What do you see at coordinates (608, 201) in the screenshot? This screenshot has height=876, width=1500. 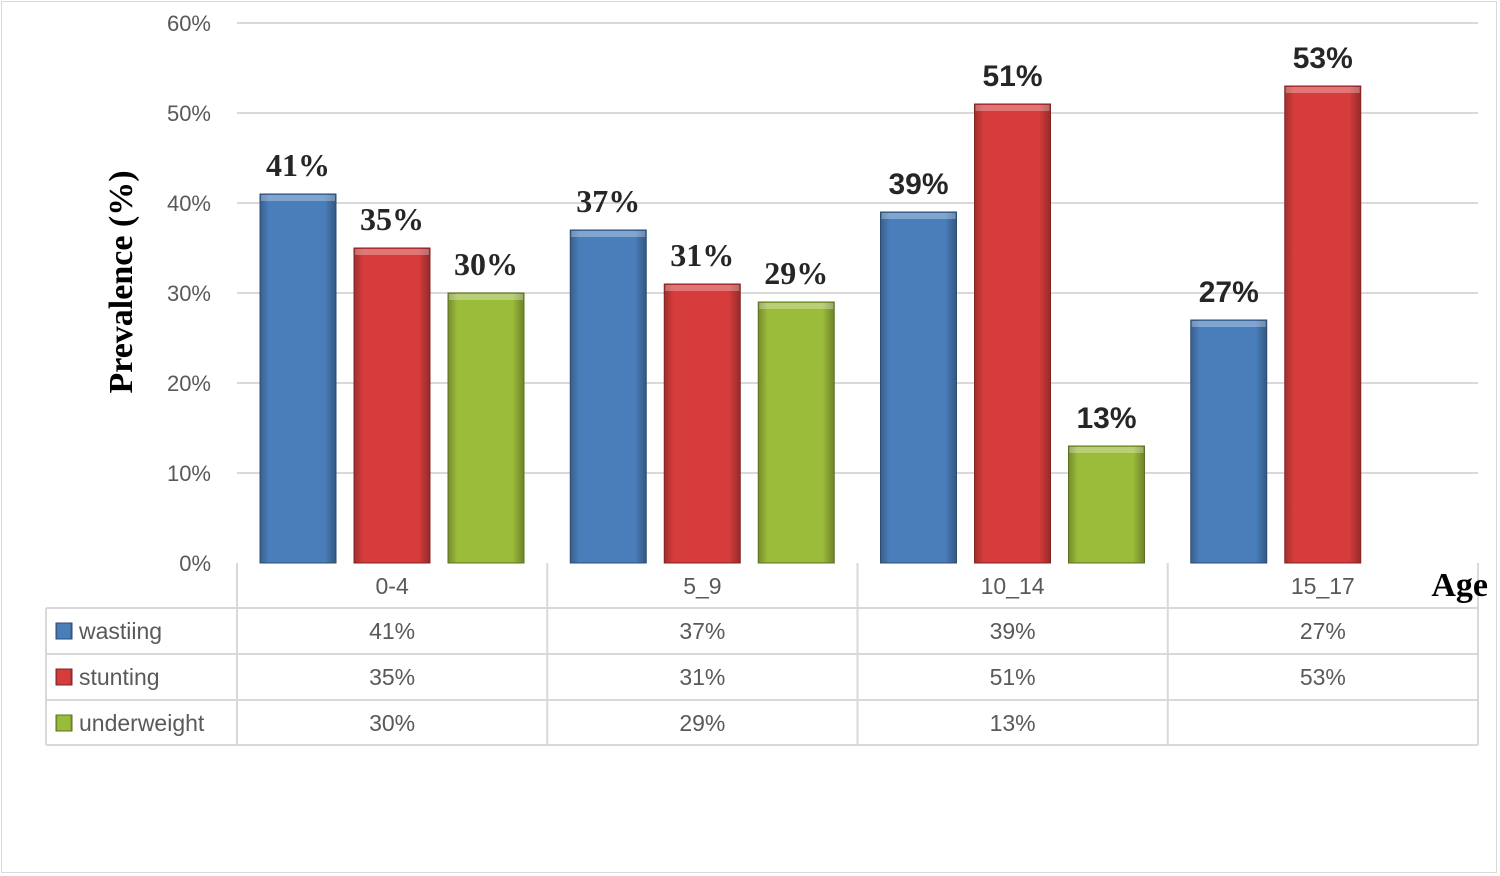 I see `data-label: 37%` at bounding box center [608, 201].